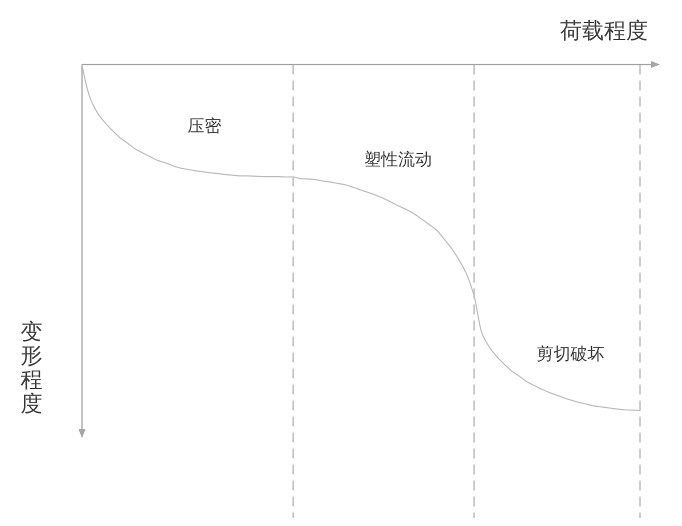 The image size is (682, 526). What do you see at coordinates (570, 354) in the screenshot?
I see `annotation: 剪切破坏` at bounding box center [570, 354].